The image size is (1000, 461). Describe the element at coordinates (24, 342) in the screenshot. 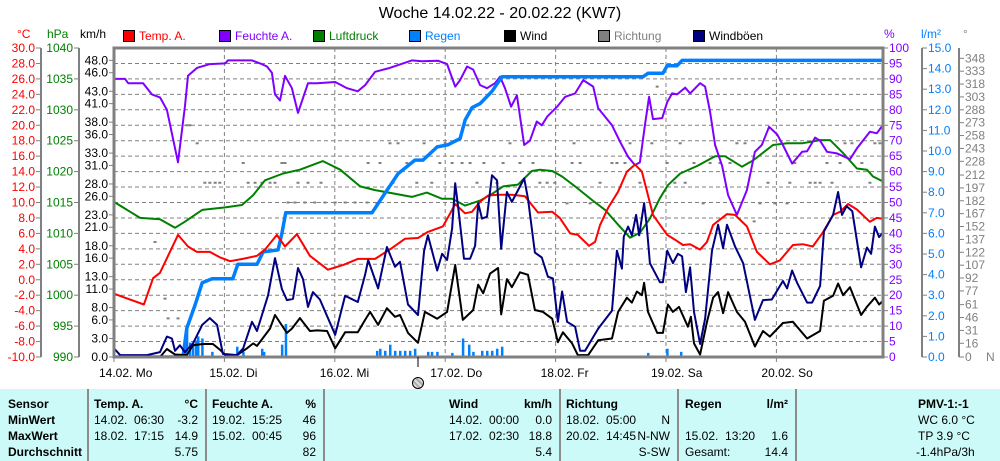

I see `temp-tick-label: -8.0` at that location.